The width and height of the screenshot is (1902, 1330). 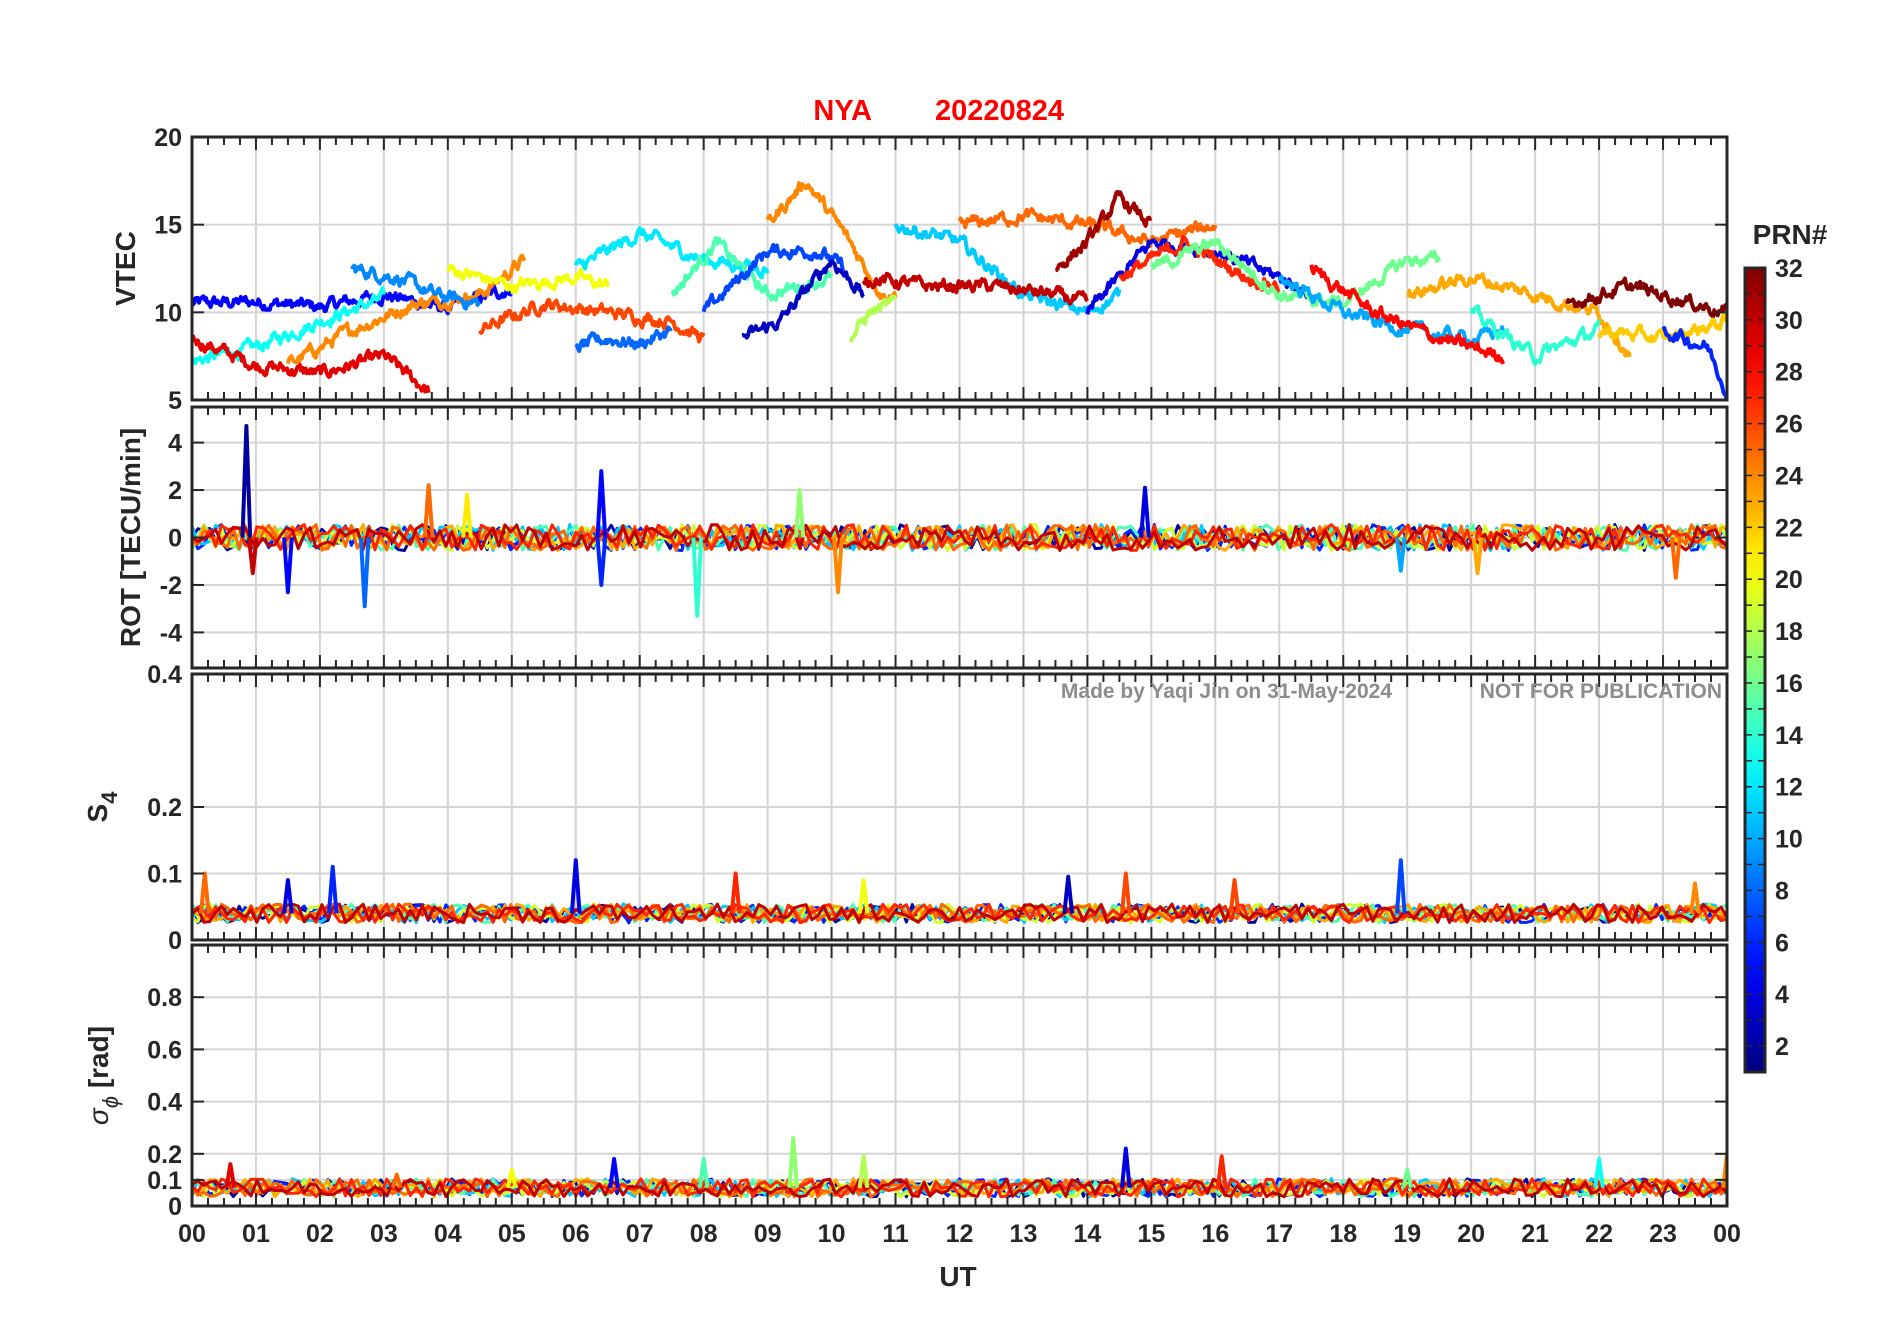 I want to click on x-tick-label: 19, so click(x=1407, y=1234).